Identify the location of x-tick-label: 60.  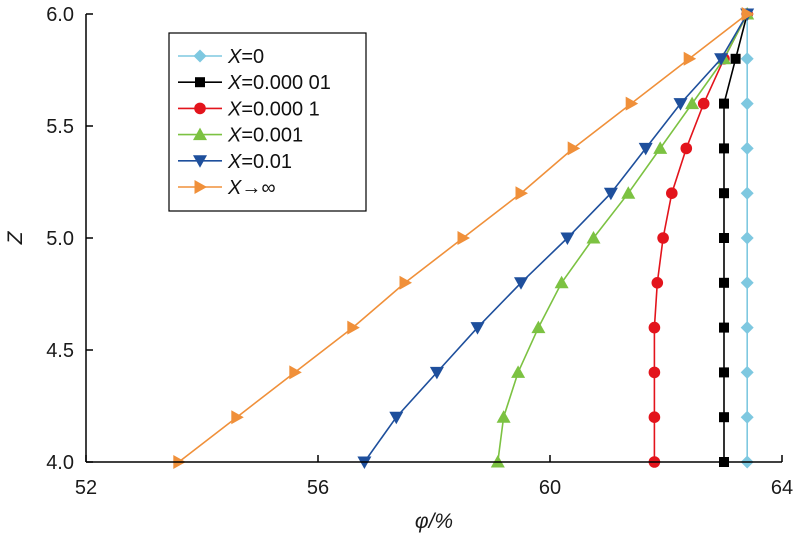
(550, 488).